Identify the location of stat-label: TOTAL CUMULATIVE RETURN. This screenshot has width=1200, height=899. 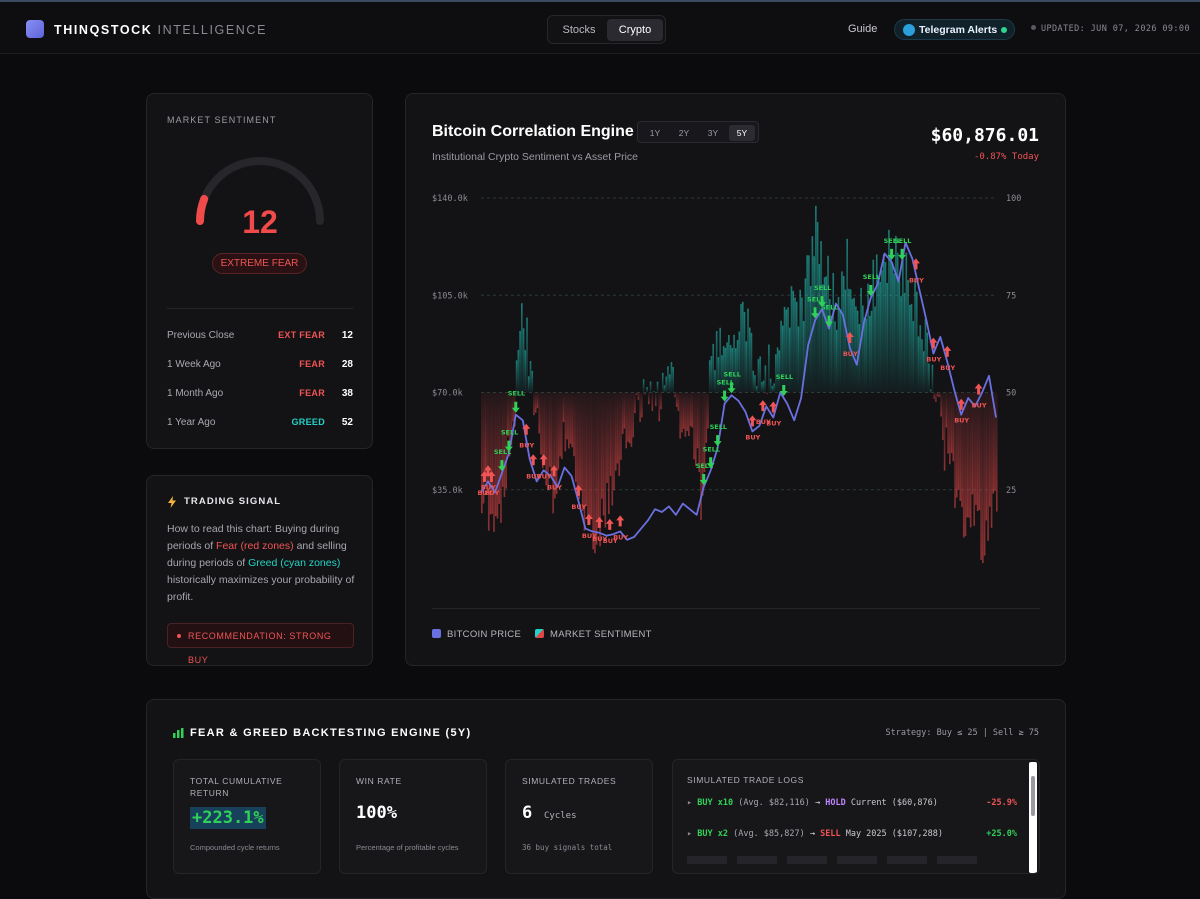
(236, 787).